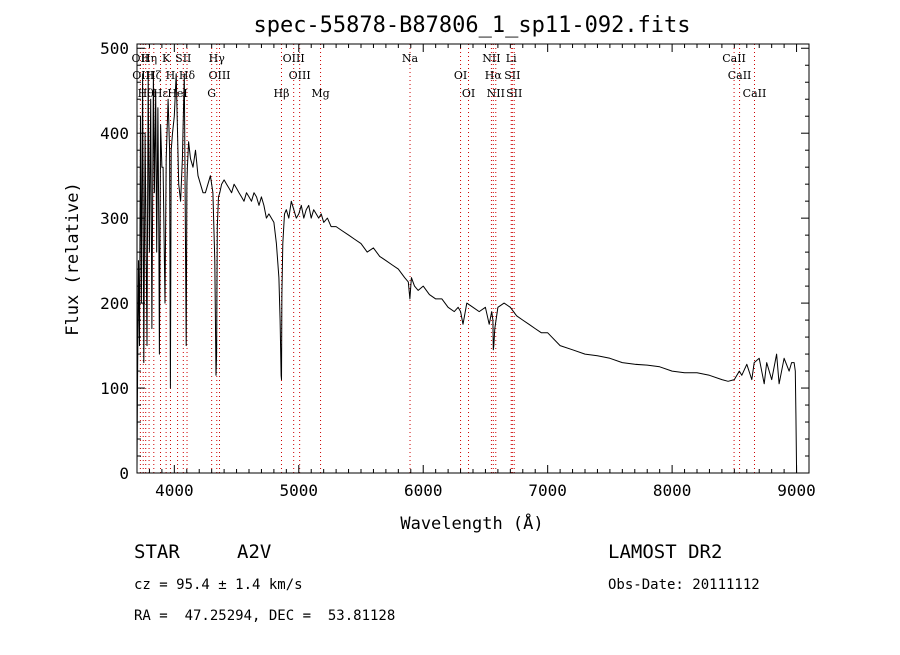 The height and width of the screenshot is (655, 900). I want to click on x-tick-label: 8000, so click(672, 490).